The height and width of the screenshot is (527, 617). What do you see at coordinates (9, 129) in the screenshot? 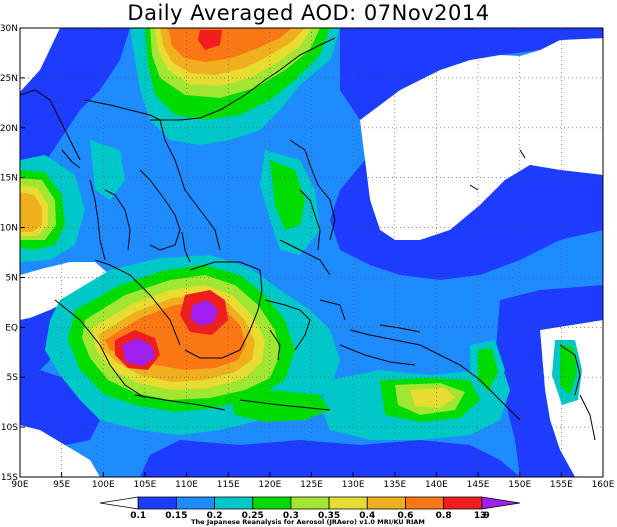
I see `y-tick-label: 20N` at bounding box center [9, 129].